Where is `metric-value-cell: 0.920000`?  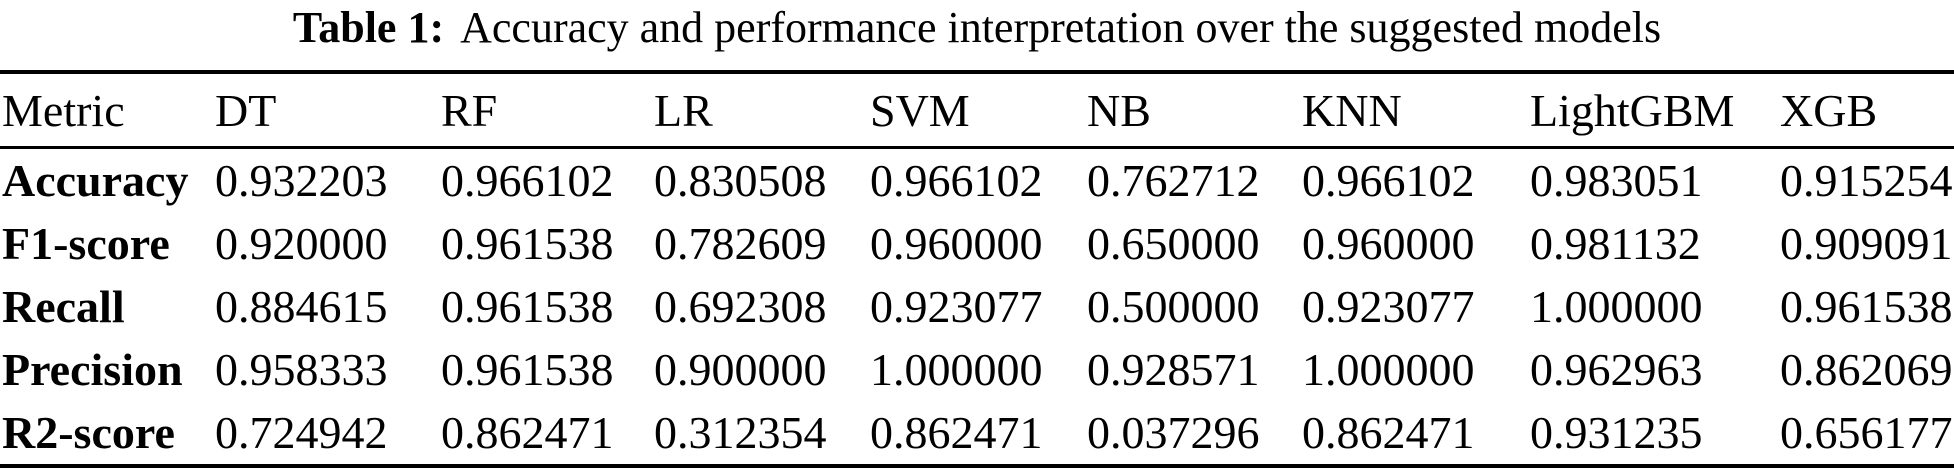
metric-value-cell: 0.920000 is located at coordinates (301, 243).